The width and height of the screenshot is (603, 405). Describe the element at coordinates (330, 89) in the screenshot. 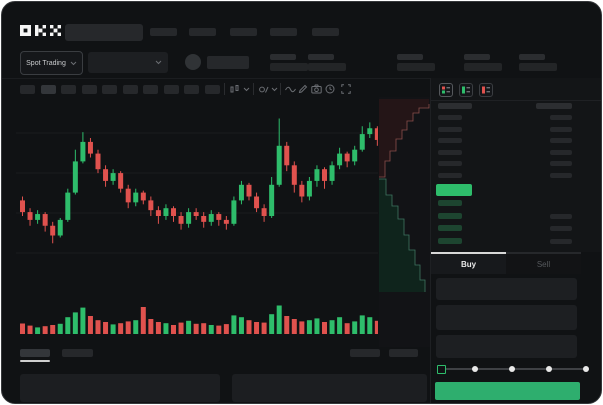

I see `history-clock-icon` at that location.